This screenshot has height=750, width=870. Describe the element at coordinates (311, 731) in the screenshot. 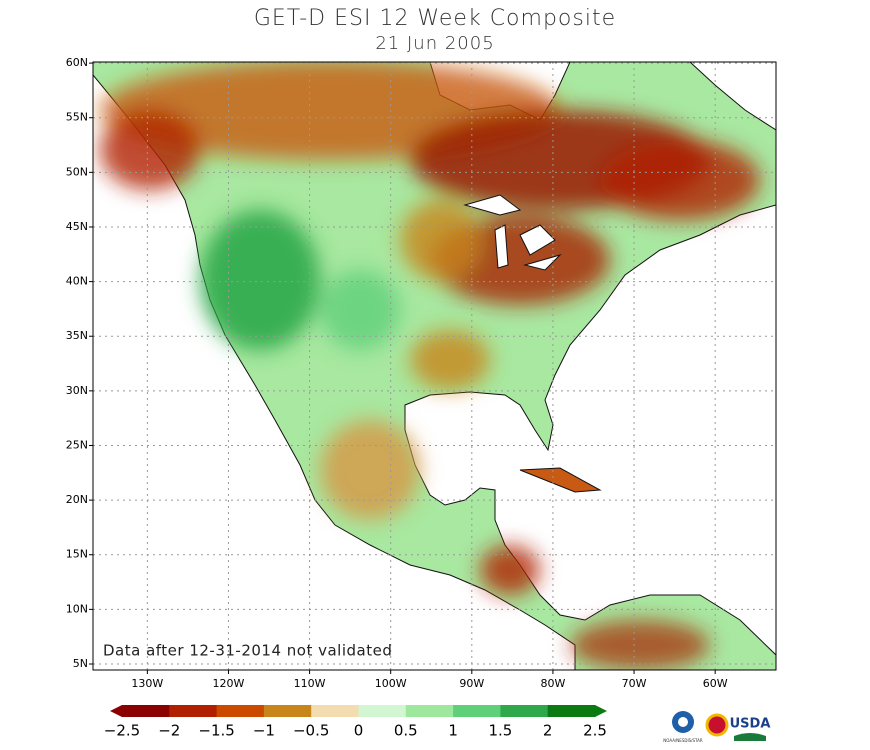

I see `colorbar-tick-label: −0.5` at that location.